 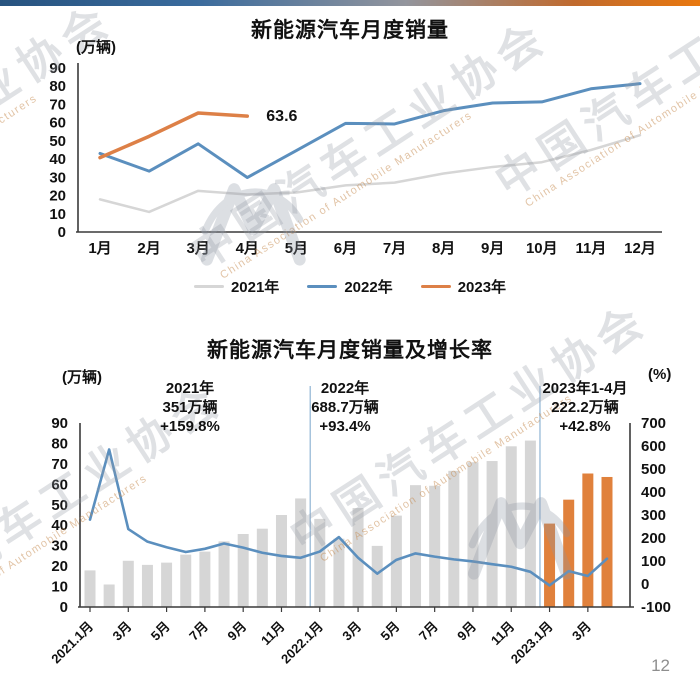 I want to click on chart1-legend: 2021年 2022年 2023年, so click(x=350, y=286).